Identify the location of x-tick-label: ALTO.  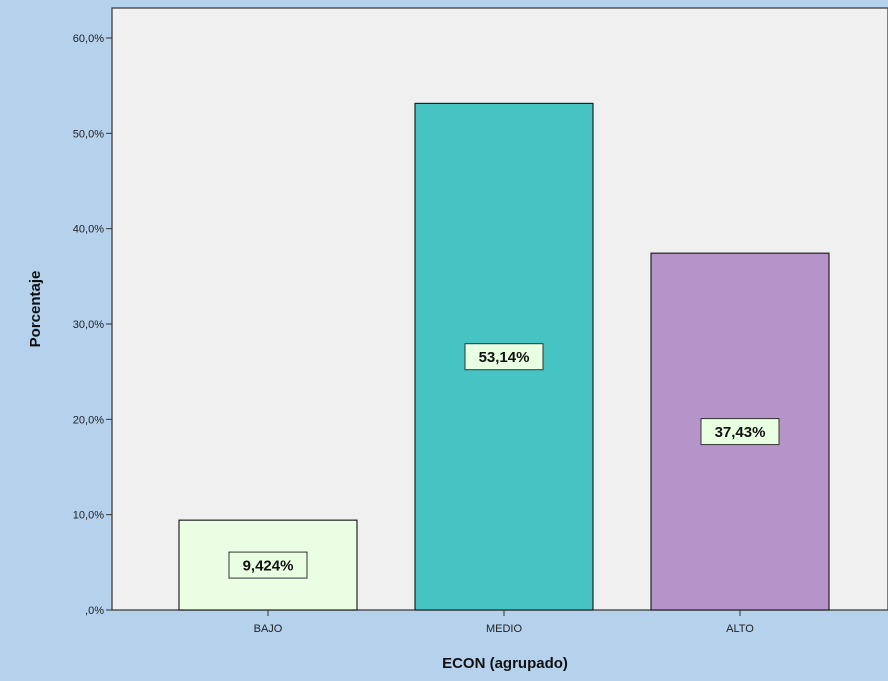
(740, 629).